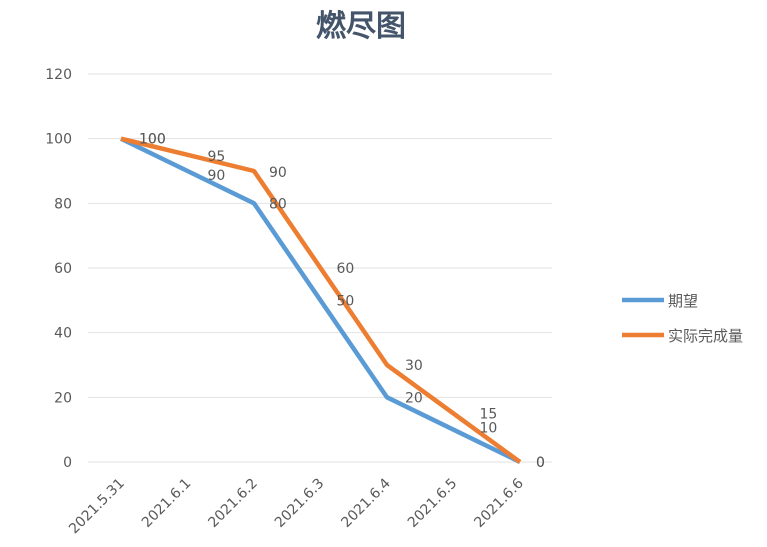 The width and height of the screenshot is (767, 547). I want to click on y-tick-label: 60, so click(63, 269).